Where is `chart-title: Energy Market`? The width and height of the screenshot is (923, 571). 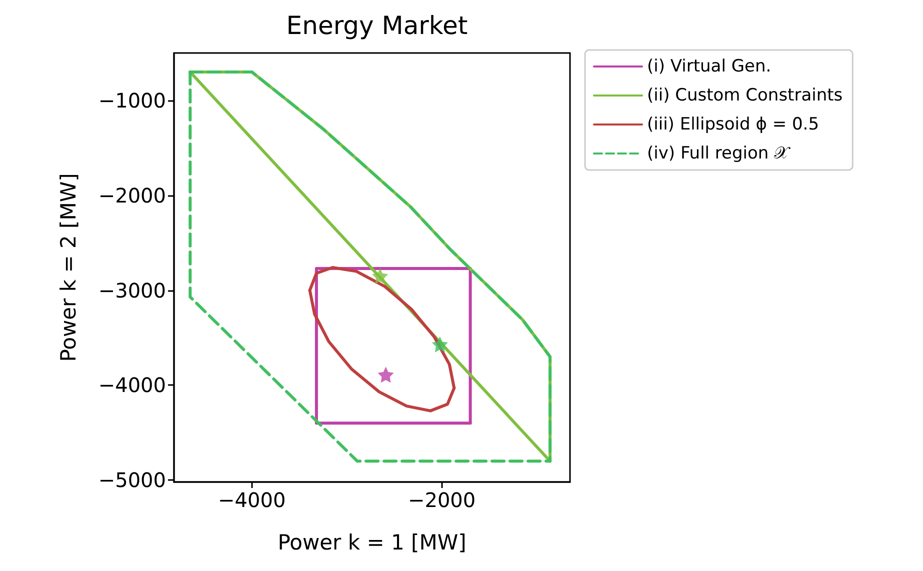 chart-title: Energy Market is located at coordinates (377, 25).